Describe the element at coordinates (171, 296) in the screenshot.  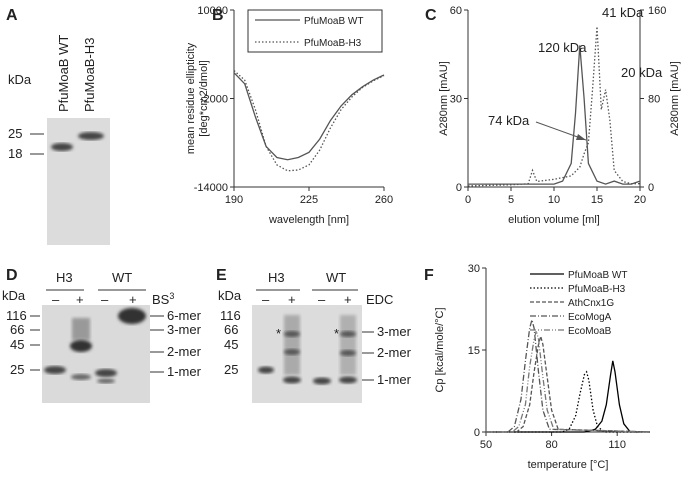
I see `reagent-sup: 3` at that location.